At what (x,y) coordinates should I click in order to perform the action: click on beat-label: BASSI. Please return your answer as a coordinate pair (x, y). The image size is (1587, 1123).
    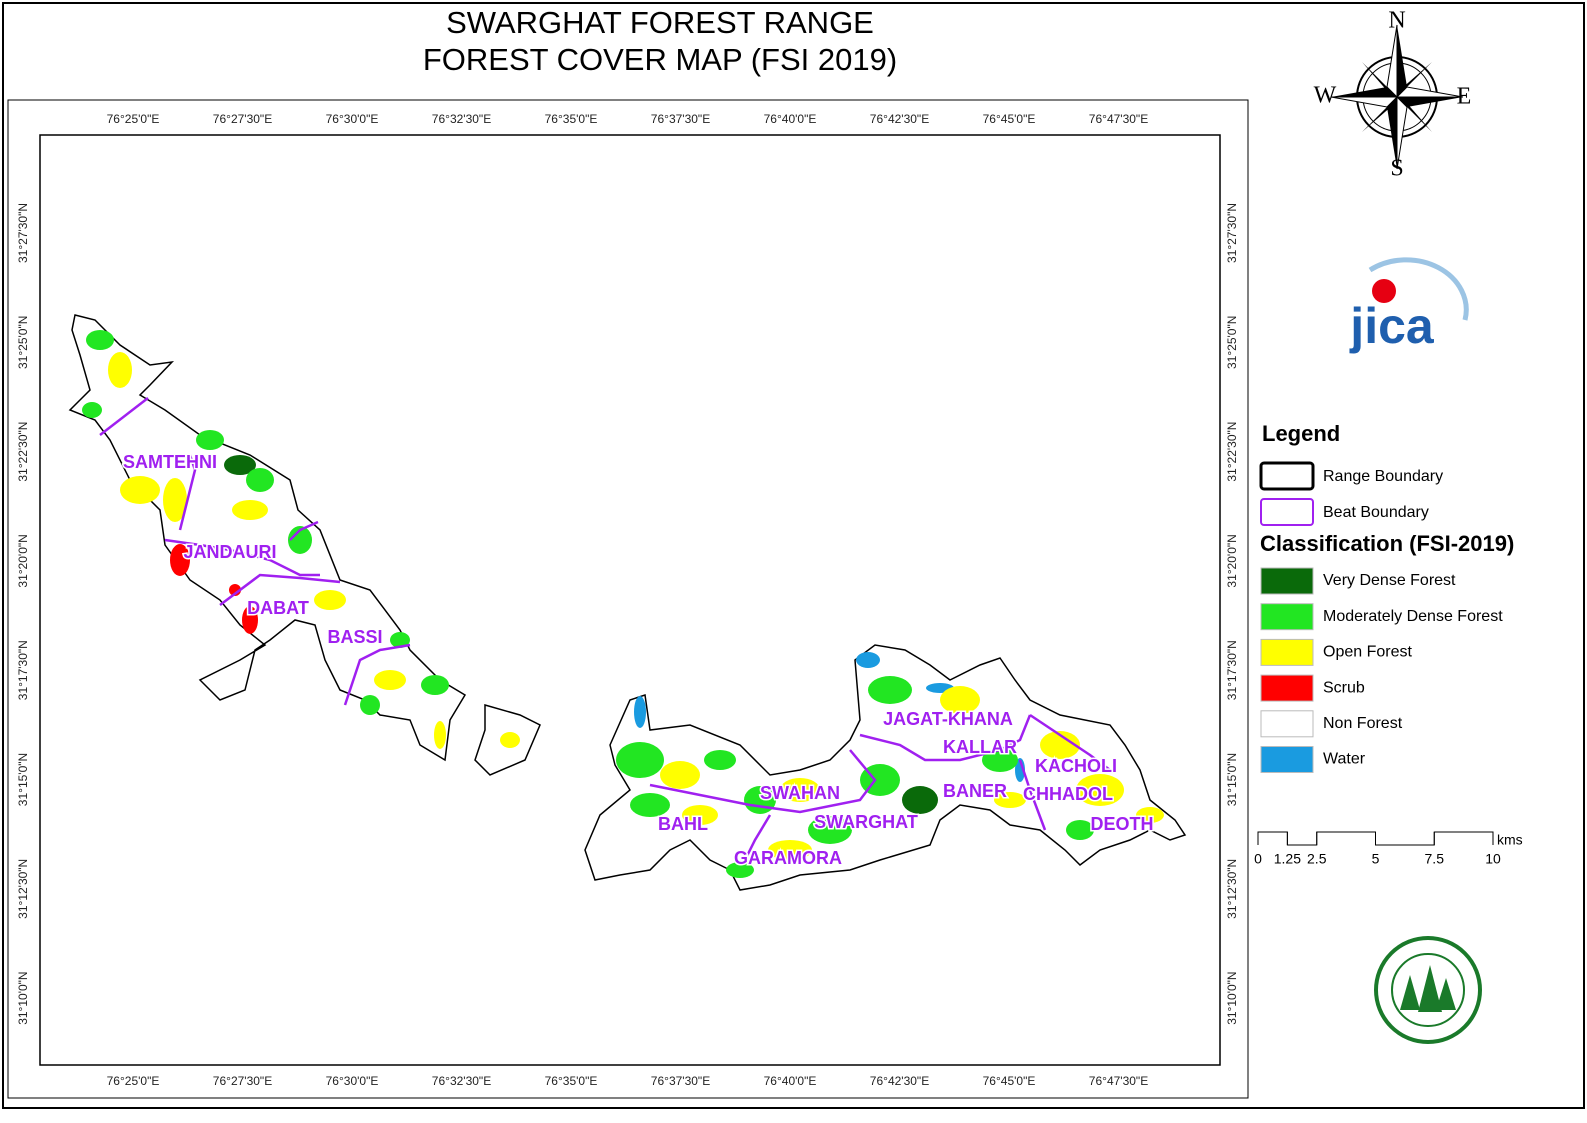
    Looking at the image, I should click on (354, 637).